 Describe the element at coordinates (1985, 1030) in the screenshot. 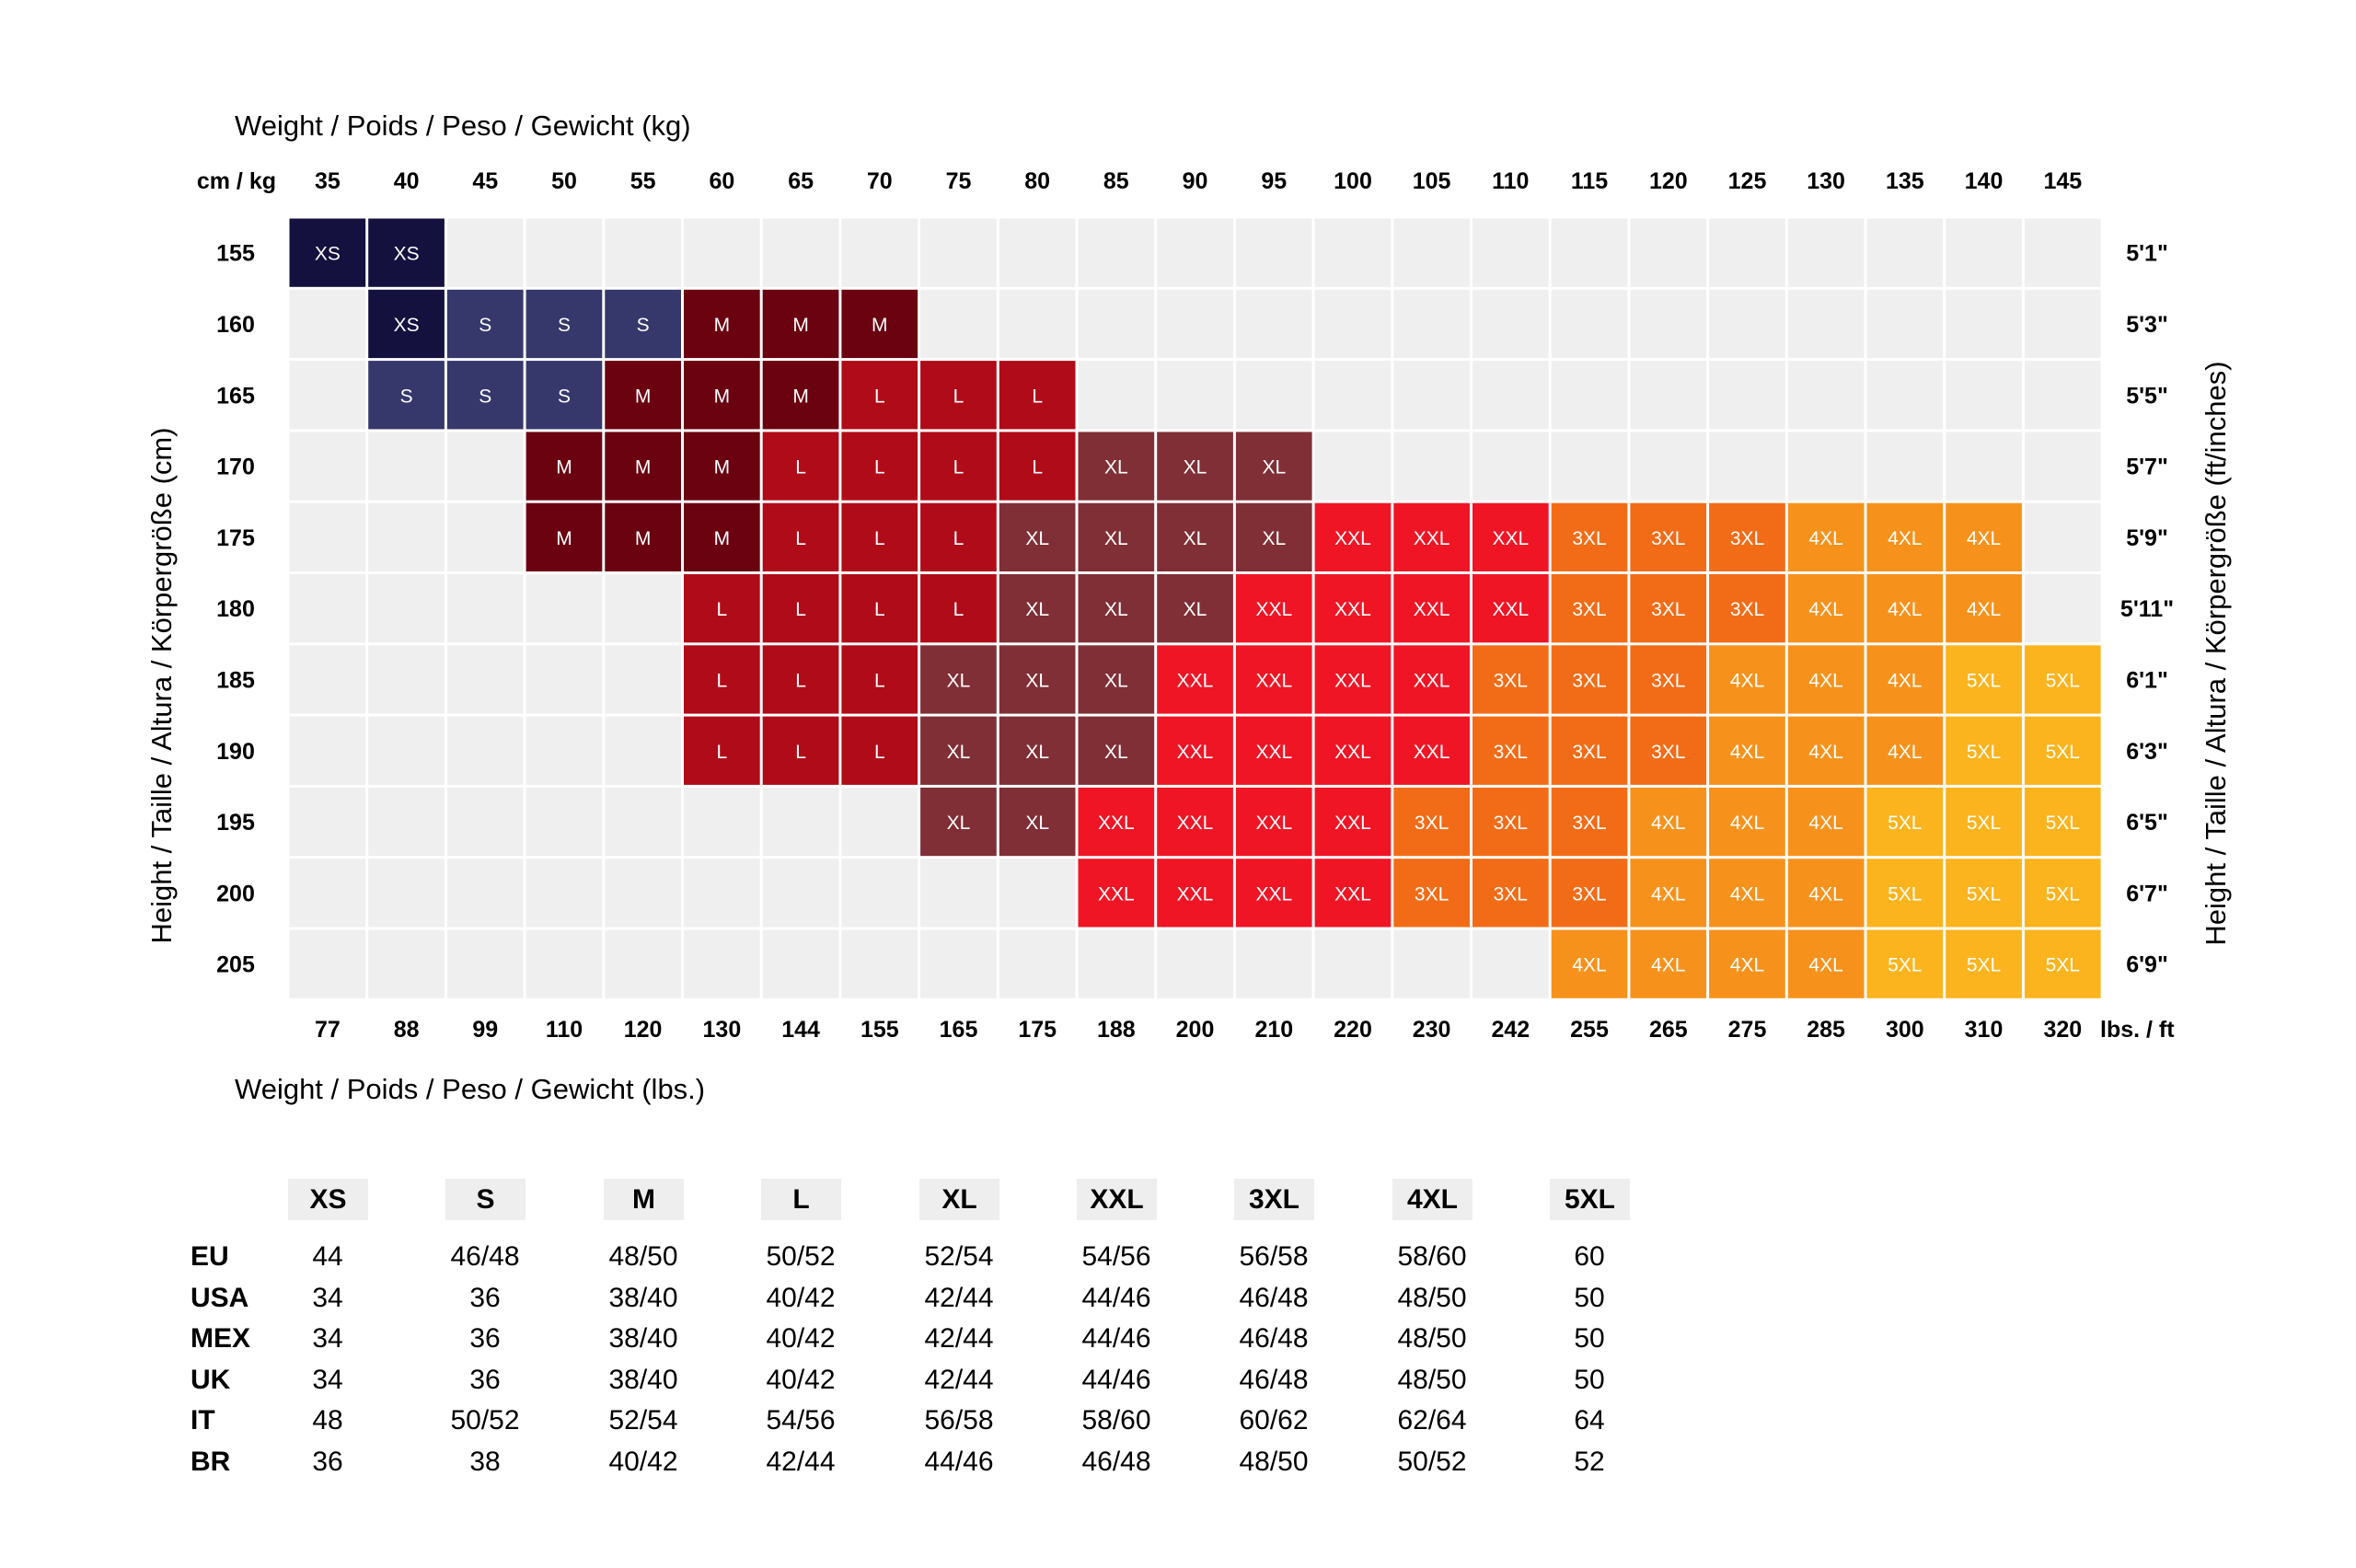

I see `lbs-tick-label: 310` at that location.